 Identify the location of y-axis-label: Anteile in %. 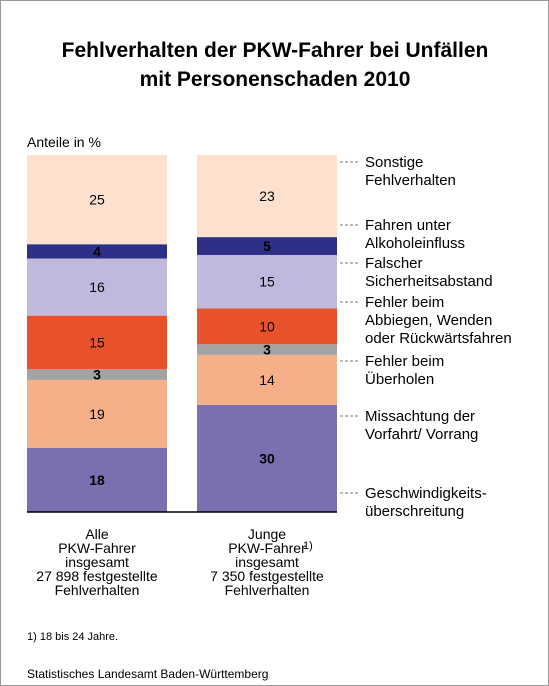
(64, 142).